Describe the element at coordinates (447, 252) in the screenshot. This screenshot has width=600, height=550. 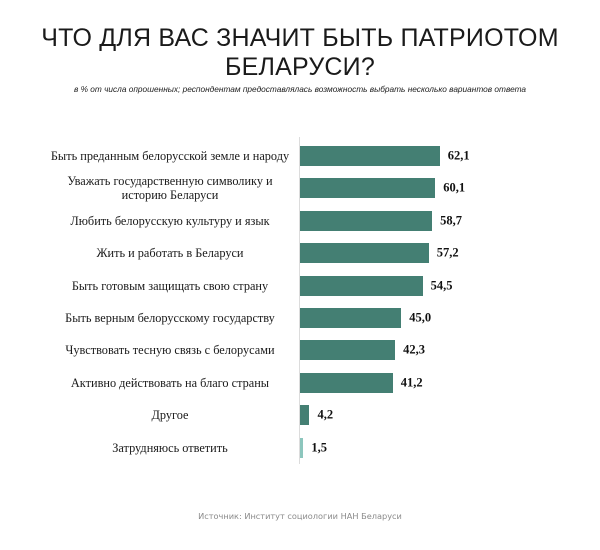
I see `bar-value-label: 57,2` at that location.